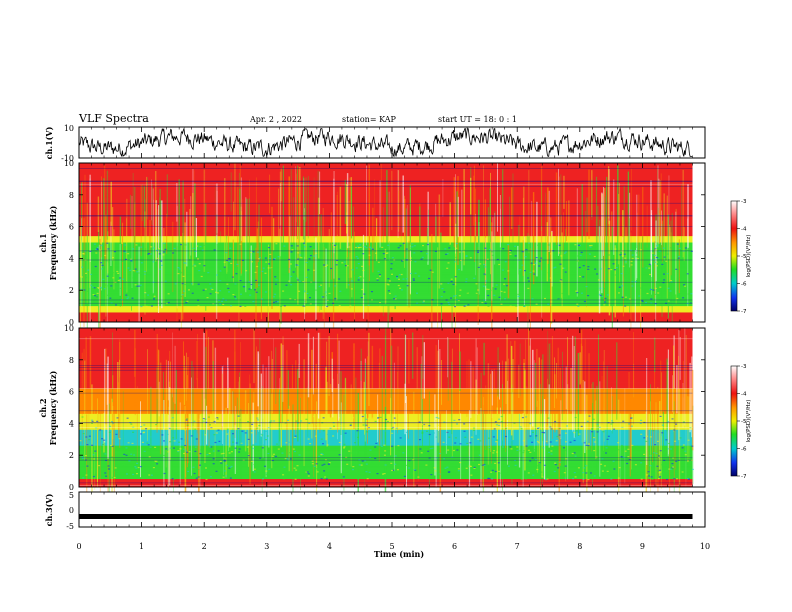  What do you see at coordinates (69, 128) in the screenshot?
I see `ch1-ytick-top: 10` at bounding box center [69, 128].